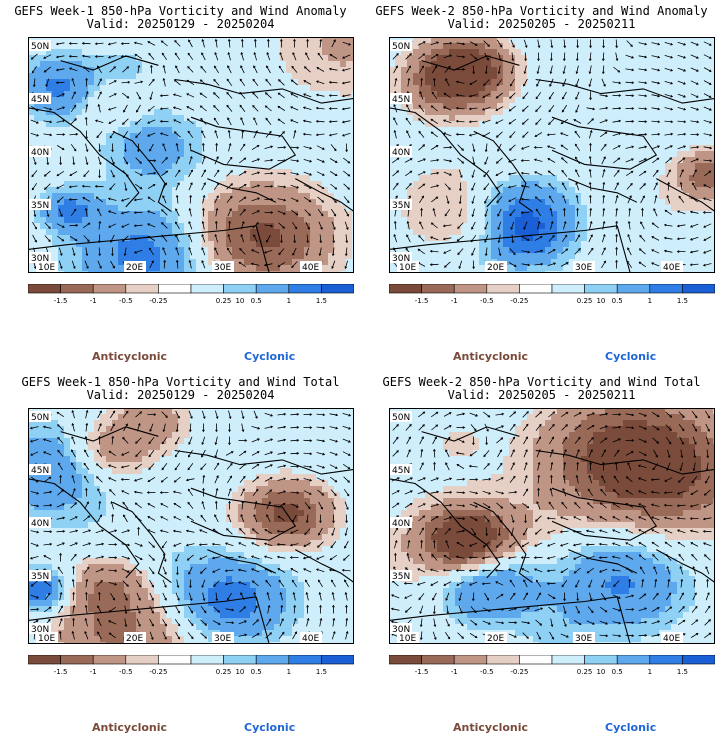 The width and height of the screenshot is (722, 742). I want to click on lat-tick-label: 30N, so click(401, 259).